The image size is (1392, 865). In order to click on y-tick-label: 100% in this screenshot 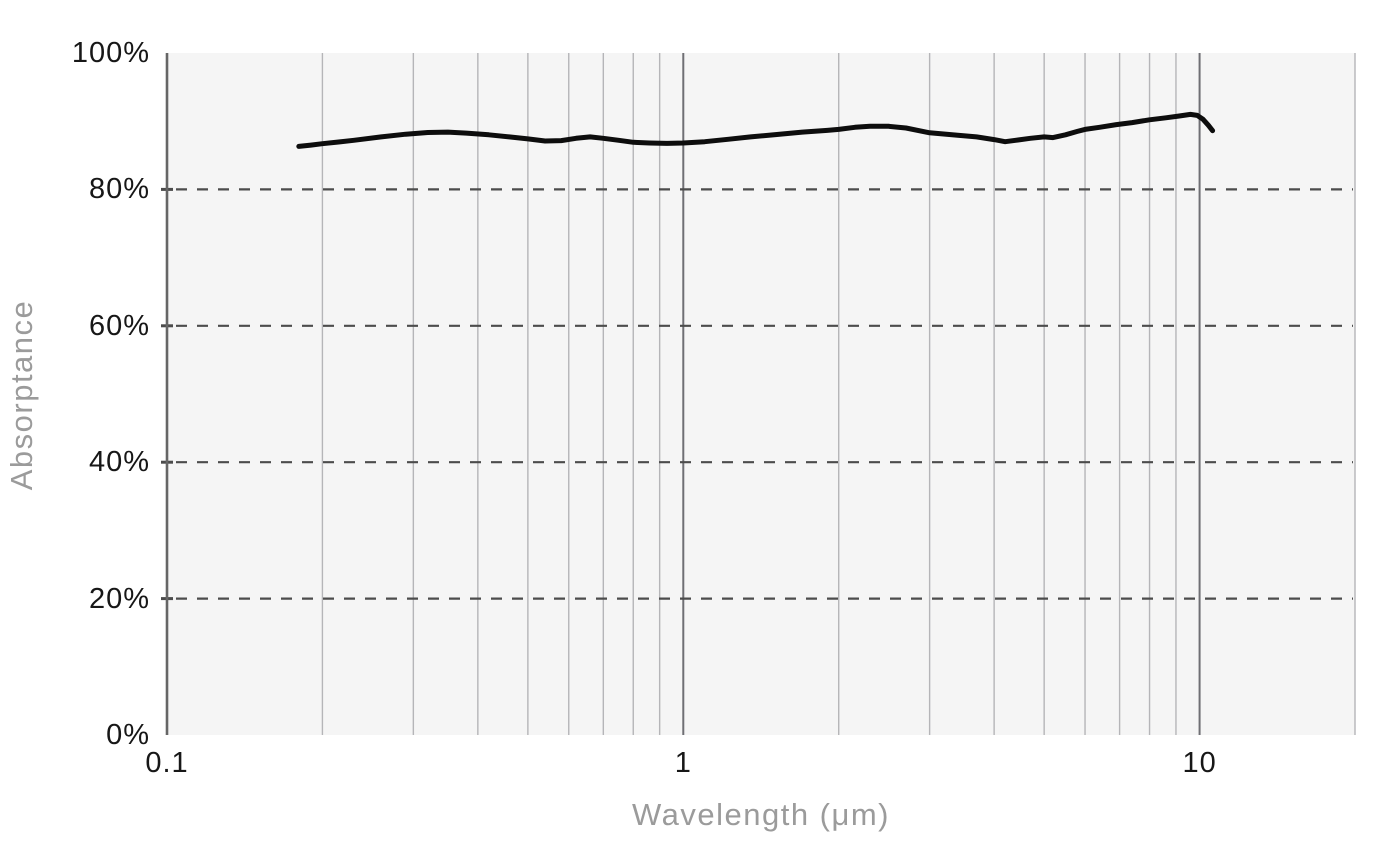, I will do `click(110, 53)`.